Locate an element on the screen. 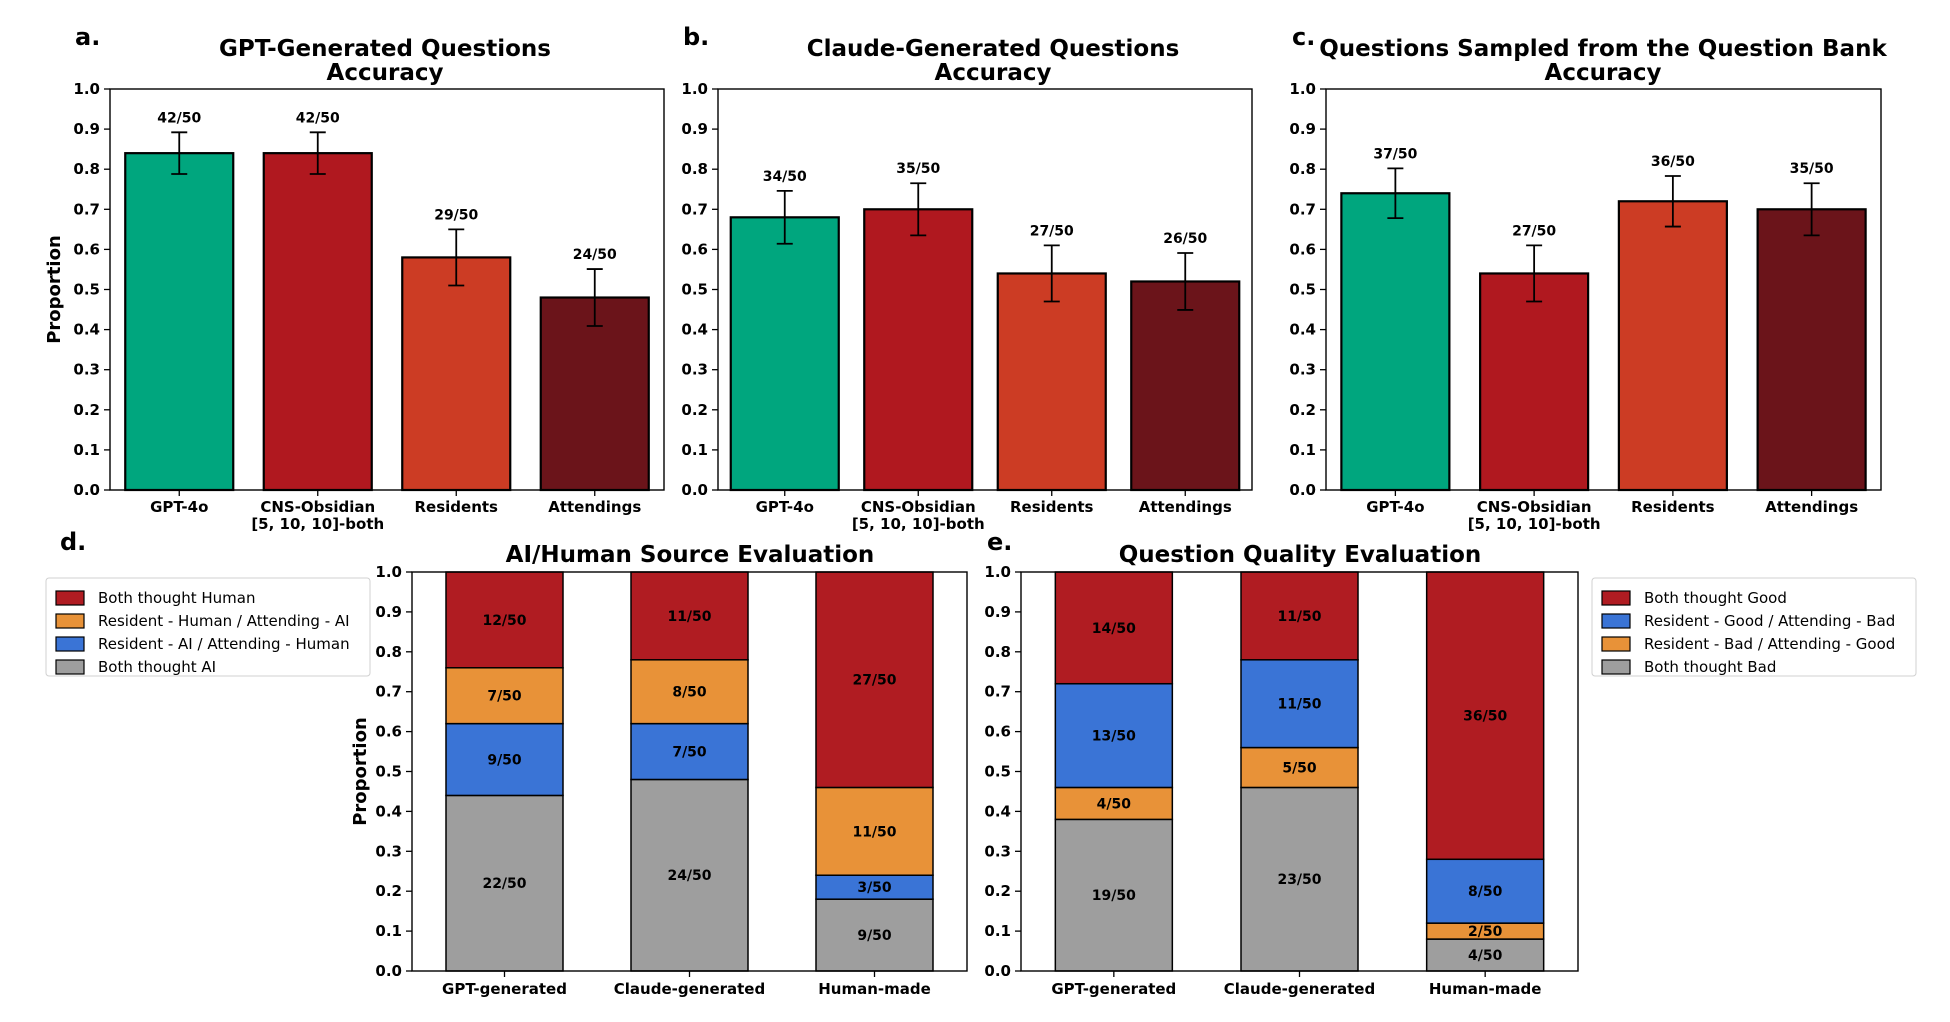 Image resolution: width=1950 pixels, height=1022 pixels. bar-data-label: 24/50 is located at coordinates (595, 255).